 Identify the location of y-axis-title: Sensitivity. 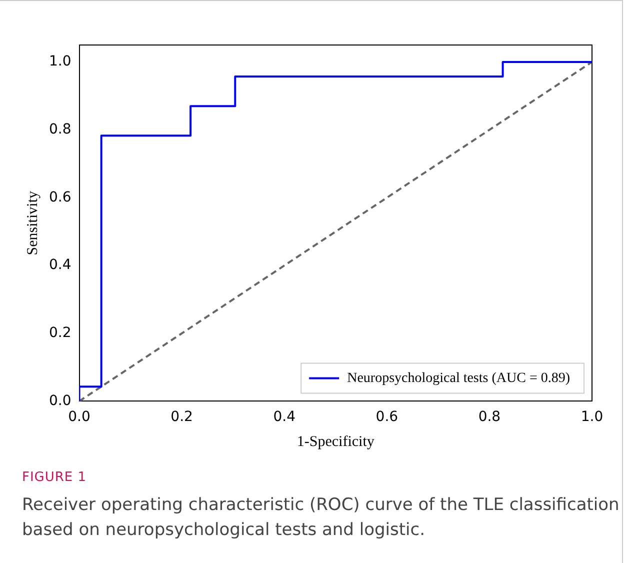
(32, 223).